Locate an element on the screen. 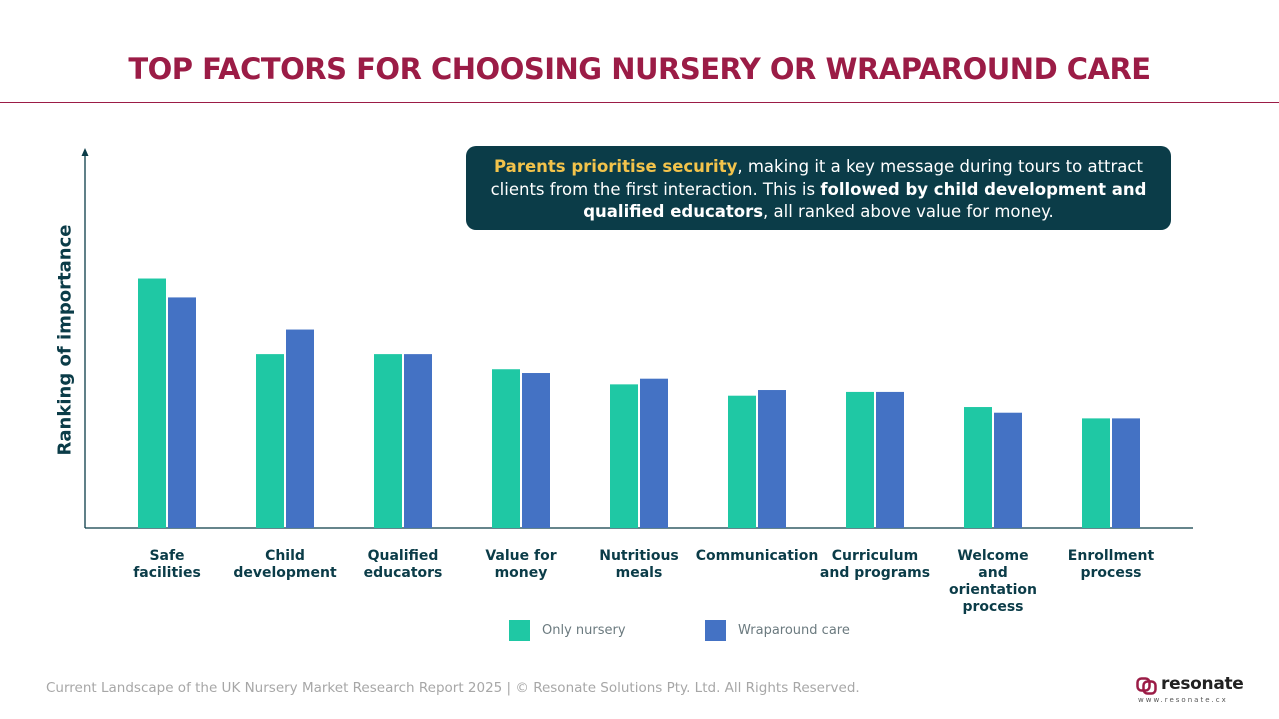 The width and height of the screenshot is (1279, 719). callout-highlight: Parents prioritise security is located at coordinates (616, 166).